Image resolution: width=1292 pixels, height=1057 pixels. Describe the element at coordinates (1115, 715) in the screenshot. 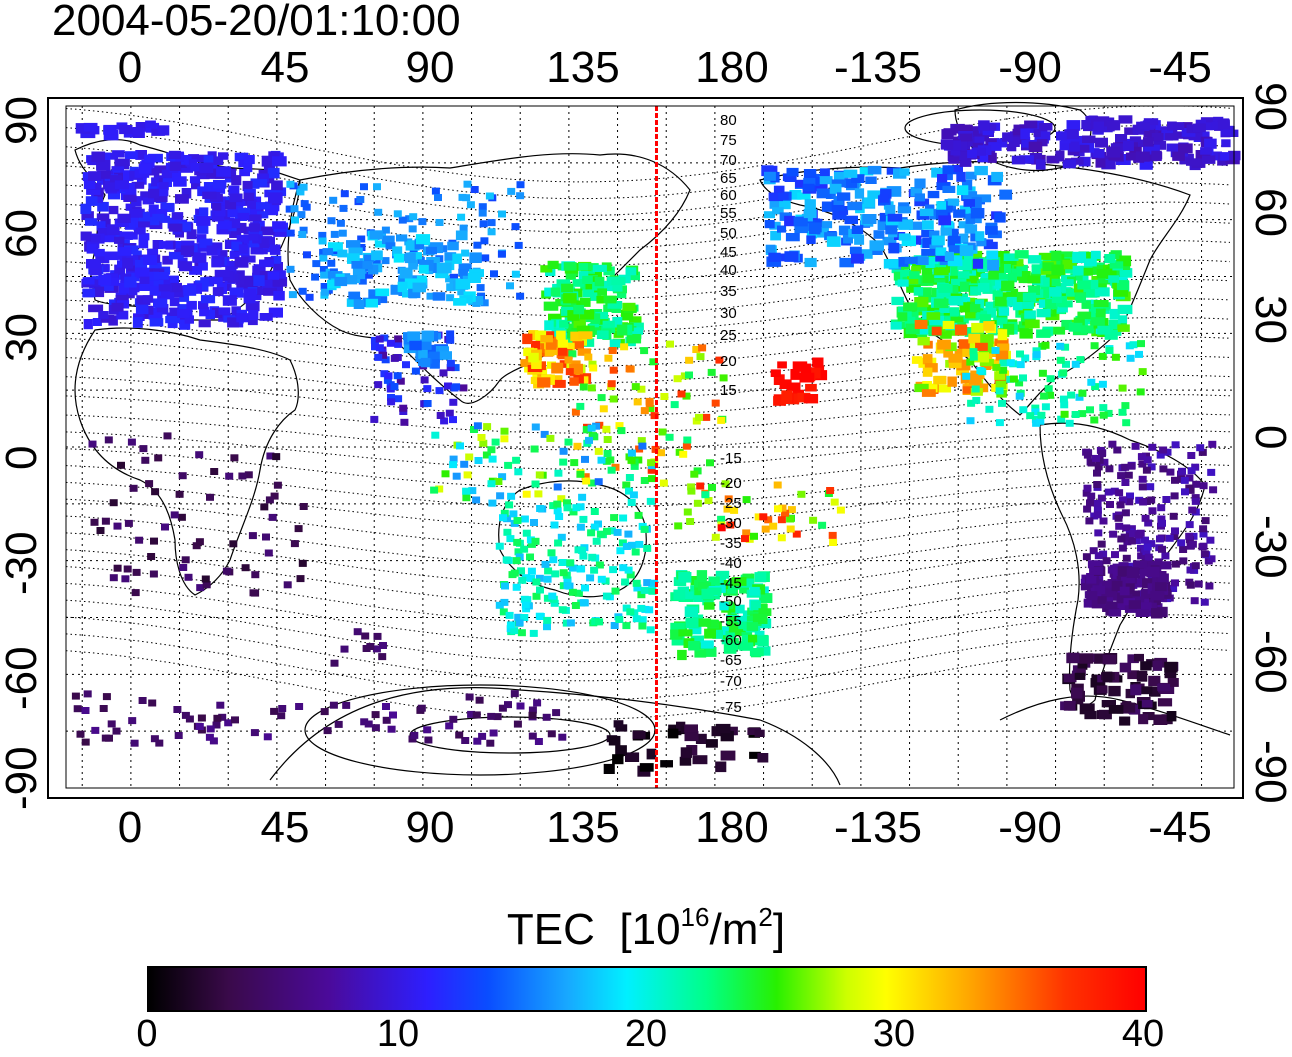

I see `coast-antarctica-east` at that location.